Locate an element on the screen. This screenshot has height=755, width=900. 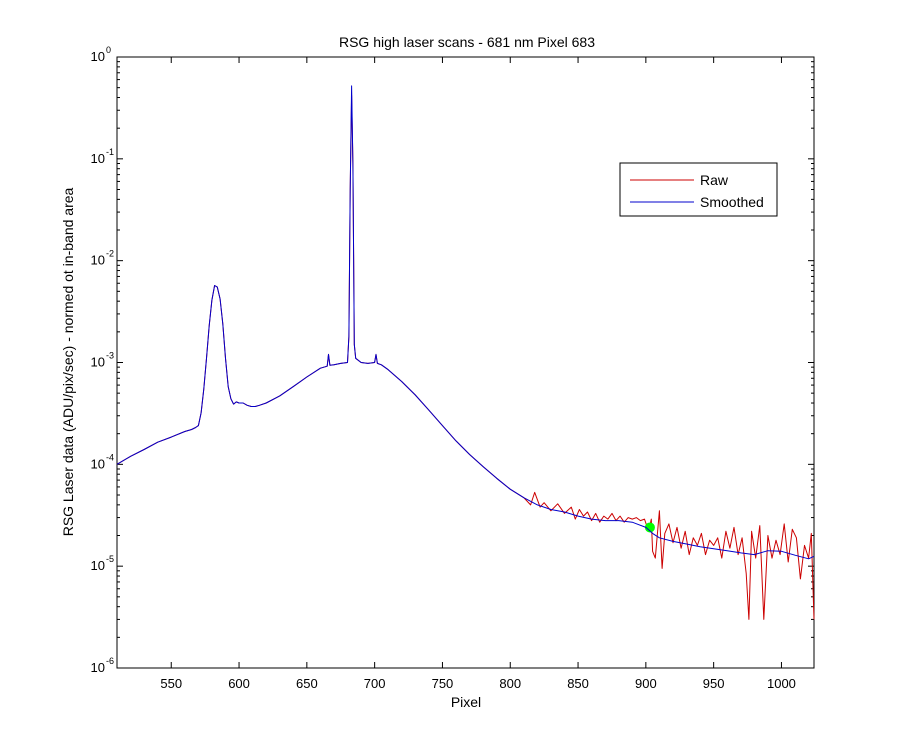
x-tick-label: 600 is located at coordinates (239, 683).